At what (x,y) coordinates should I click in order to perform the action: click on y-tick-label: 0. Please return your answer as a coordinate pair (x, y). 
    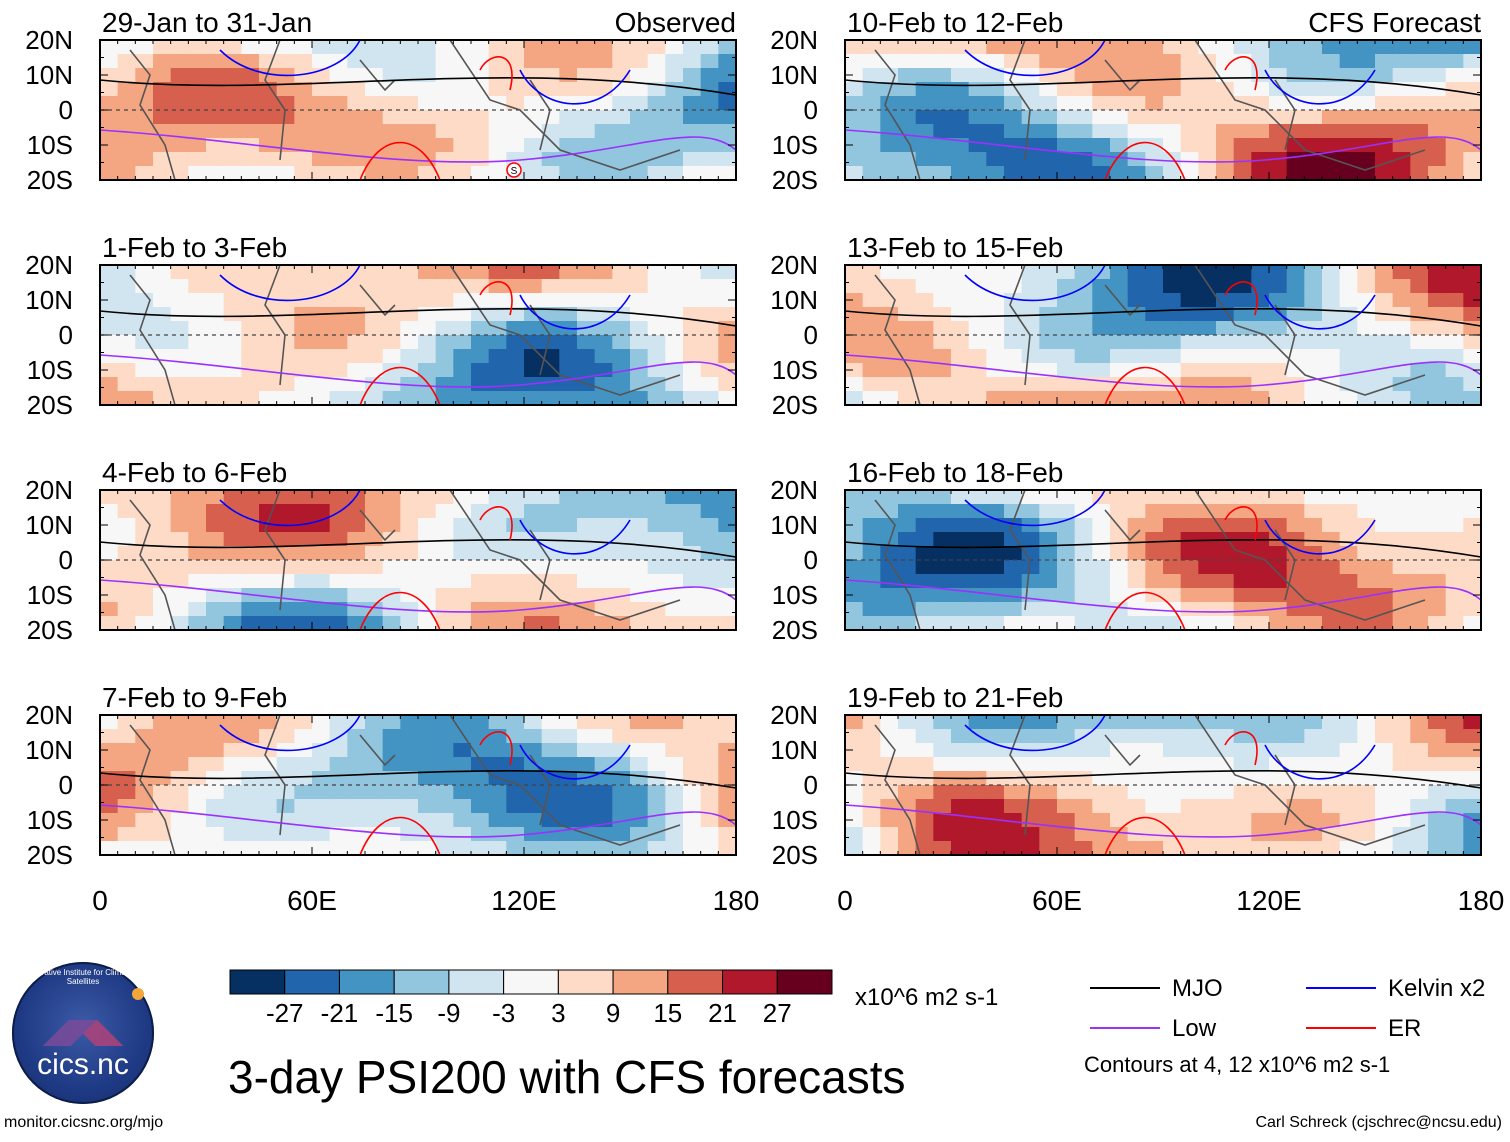
    Looking at the image, I should click on (811, 110).